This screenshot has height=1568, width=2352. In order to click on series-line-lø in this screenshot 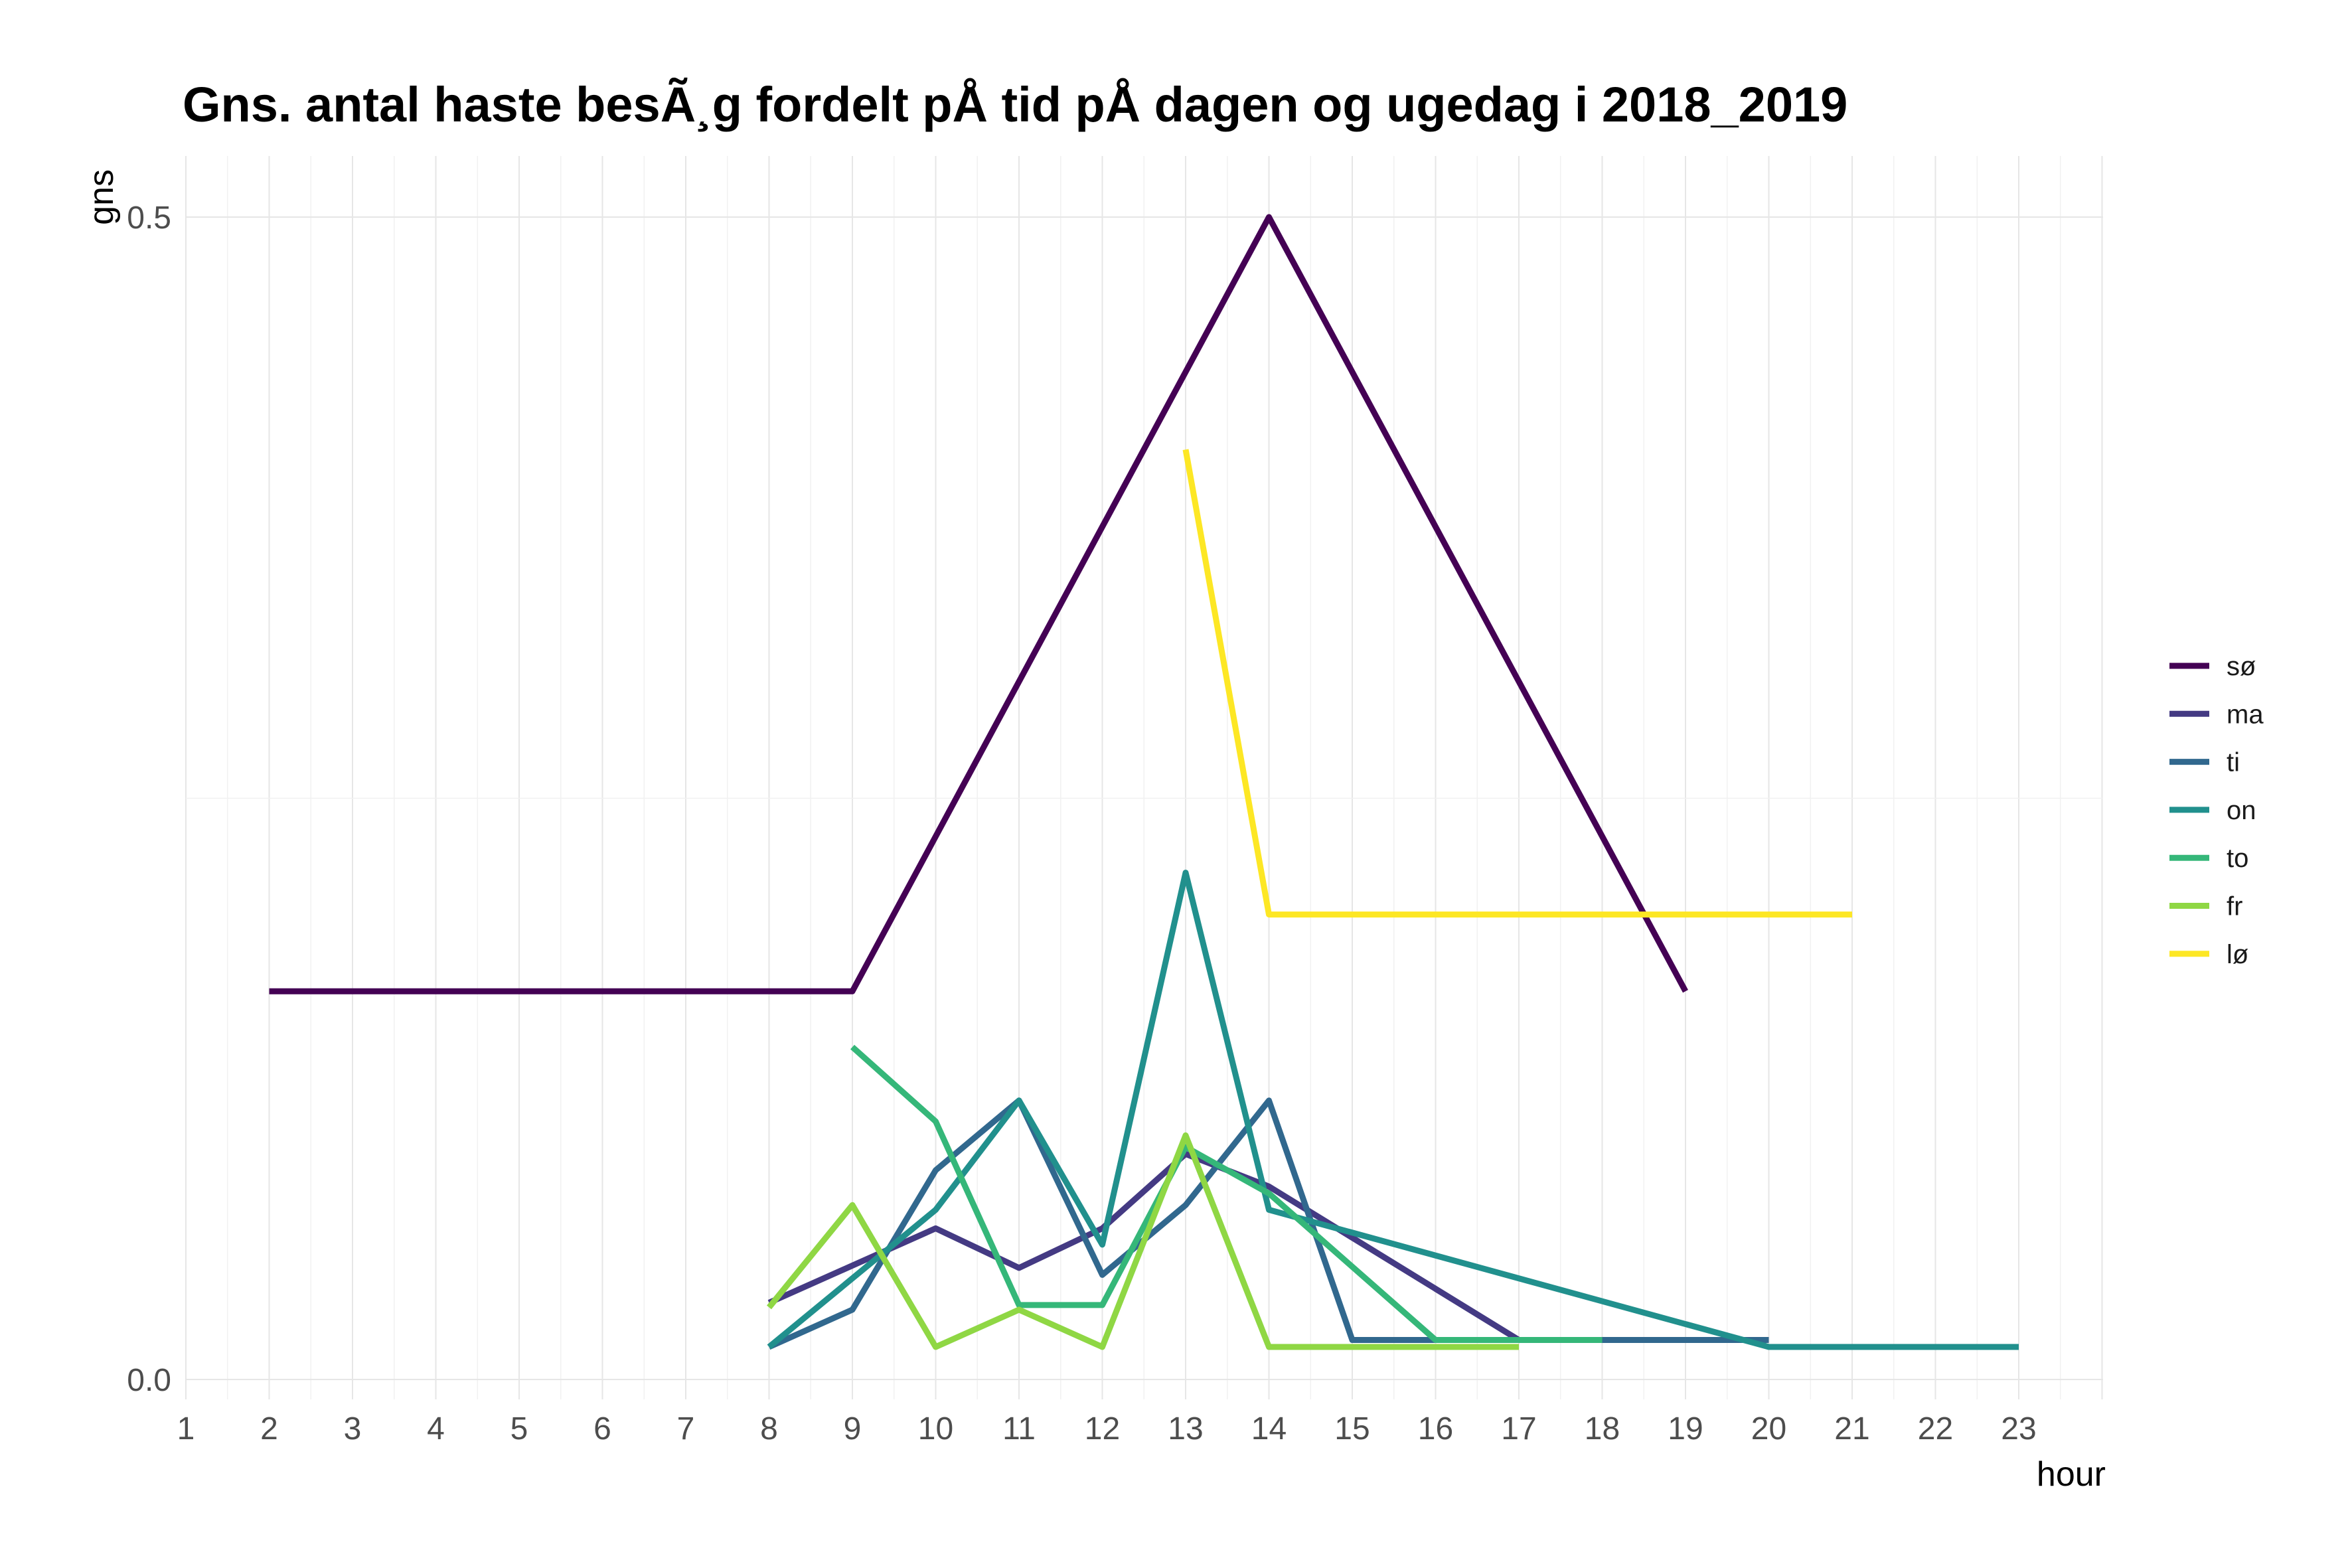, I will do `click(1517, 684)`.